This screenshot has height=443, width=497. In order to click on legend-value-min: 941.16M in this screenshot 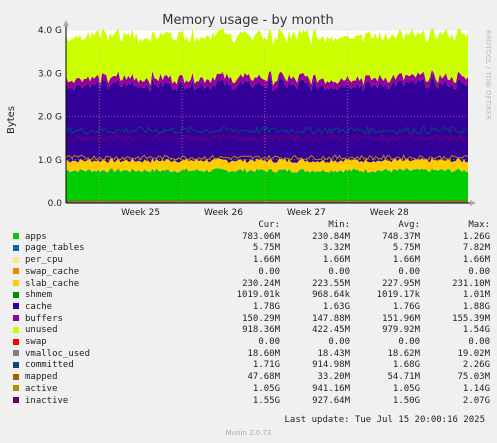, I will do `click(331, 388)`.